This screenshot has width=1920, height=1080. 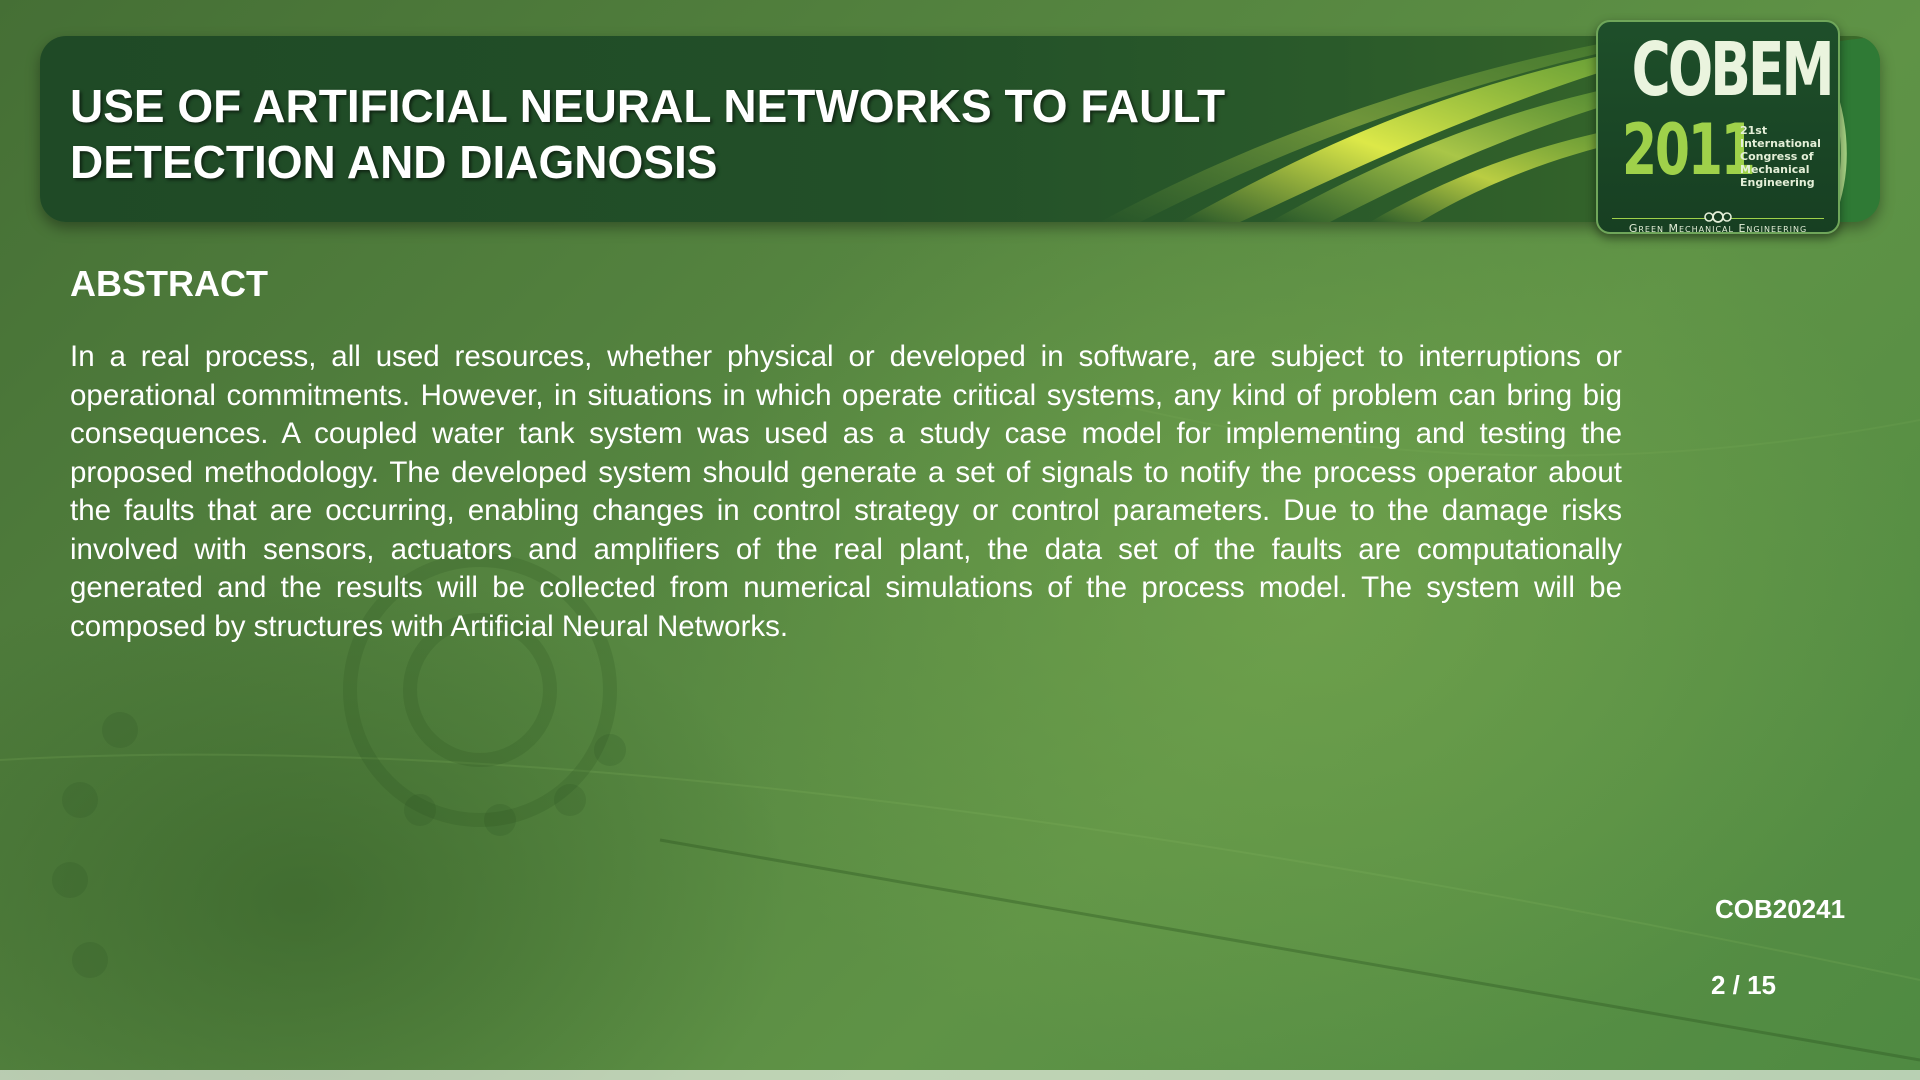 I want to click on paper-code: COB20241, so click(x=1780, y=909).